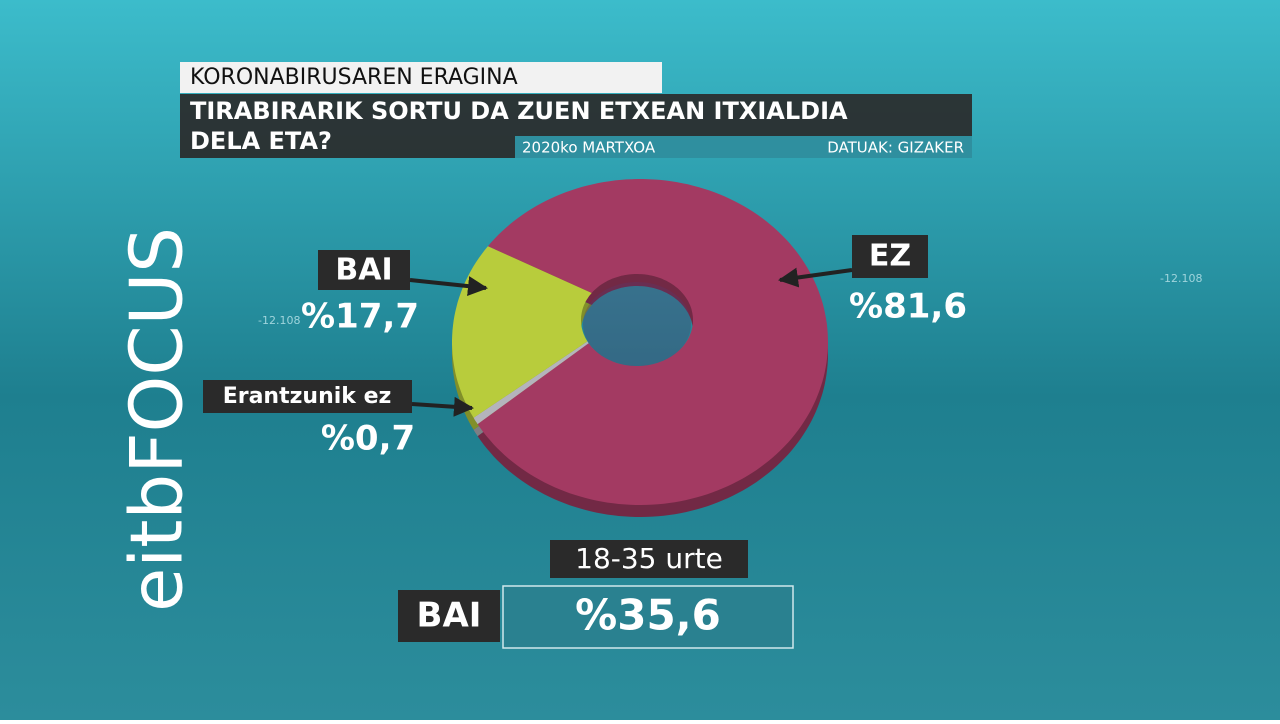 Image resolution: width=1280 pixels, height=724 pixels. What do you see at coordinates (368, 439) in the screenshot?
I see `value-label: %0,7` at bounding box center [368, 439].